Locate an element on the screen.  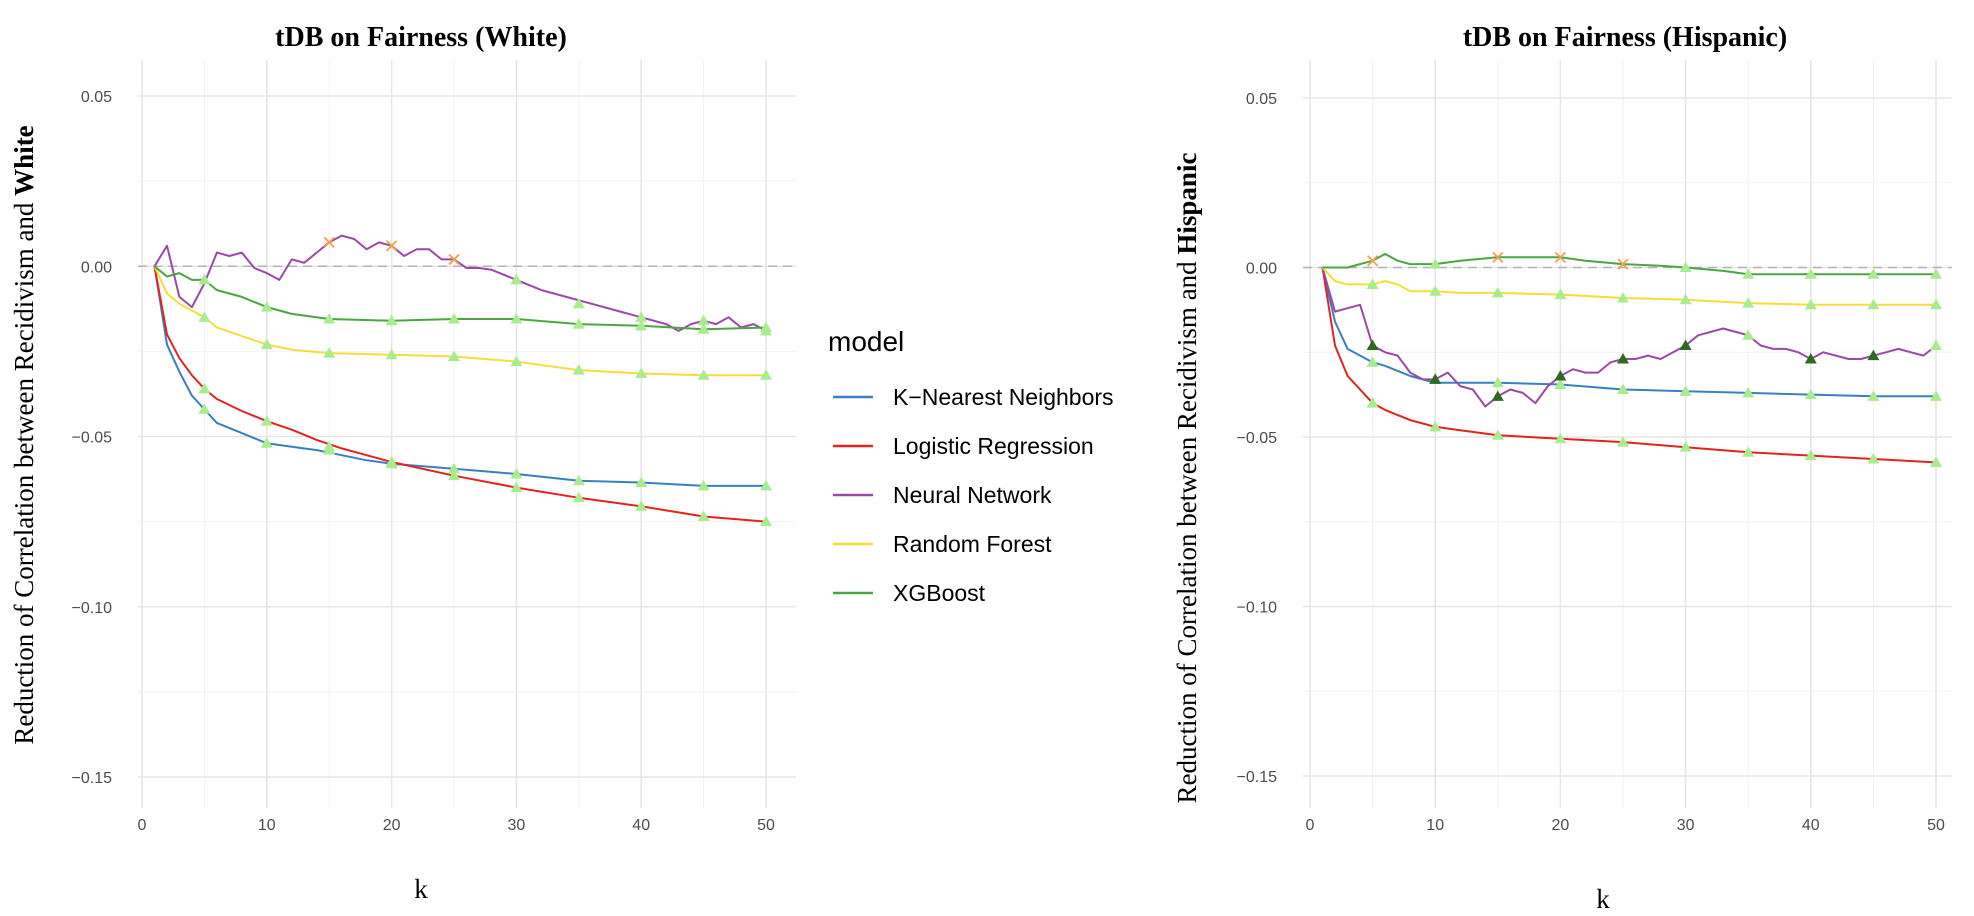
legend-entry-neural: Neural Network is located at coordinates (942, 495).